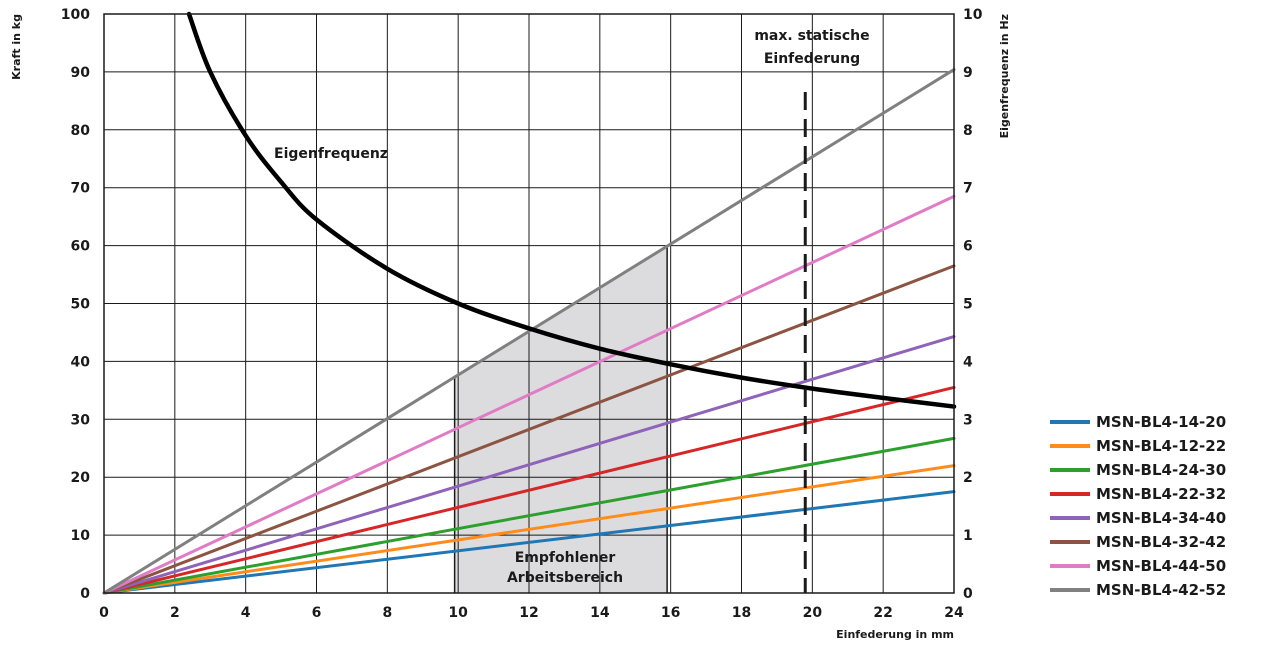 This screenshot has height=651, width=1265. Describe the element at coordinates (968, 478) in the screenshot. I see `y2-tick-label: 2` at that location.